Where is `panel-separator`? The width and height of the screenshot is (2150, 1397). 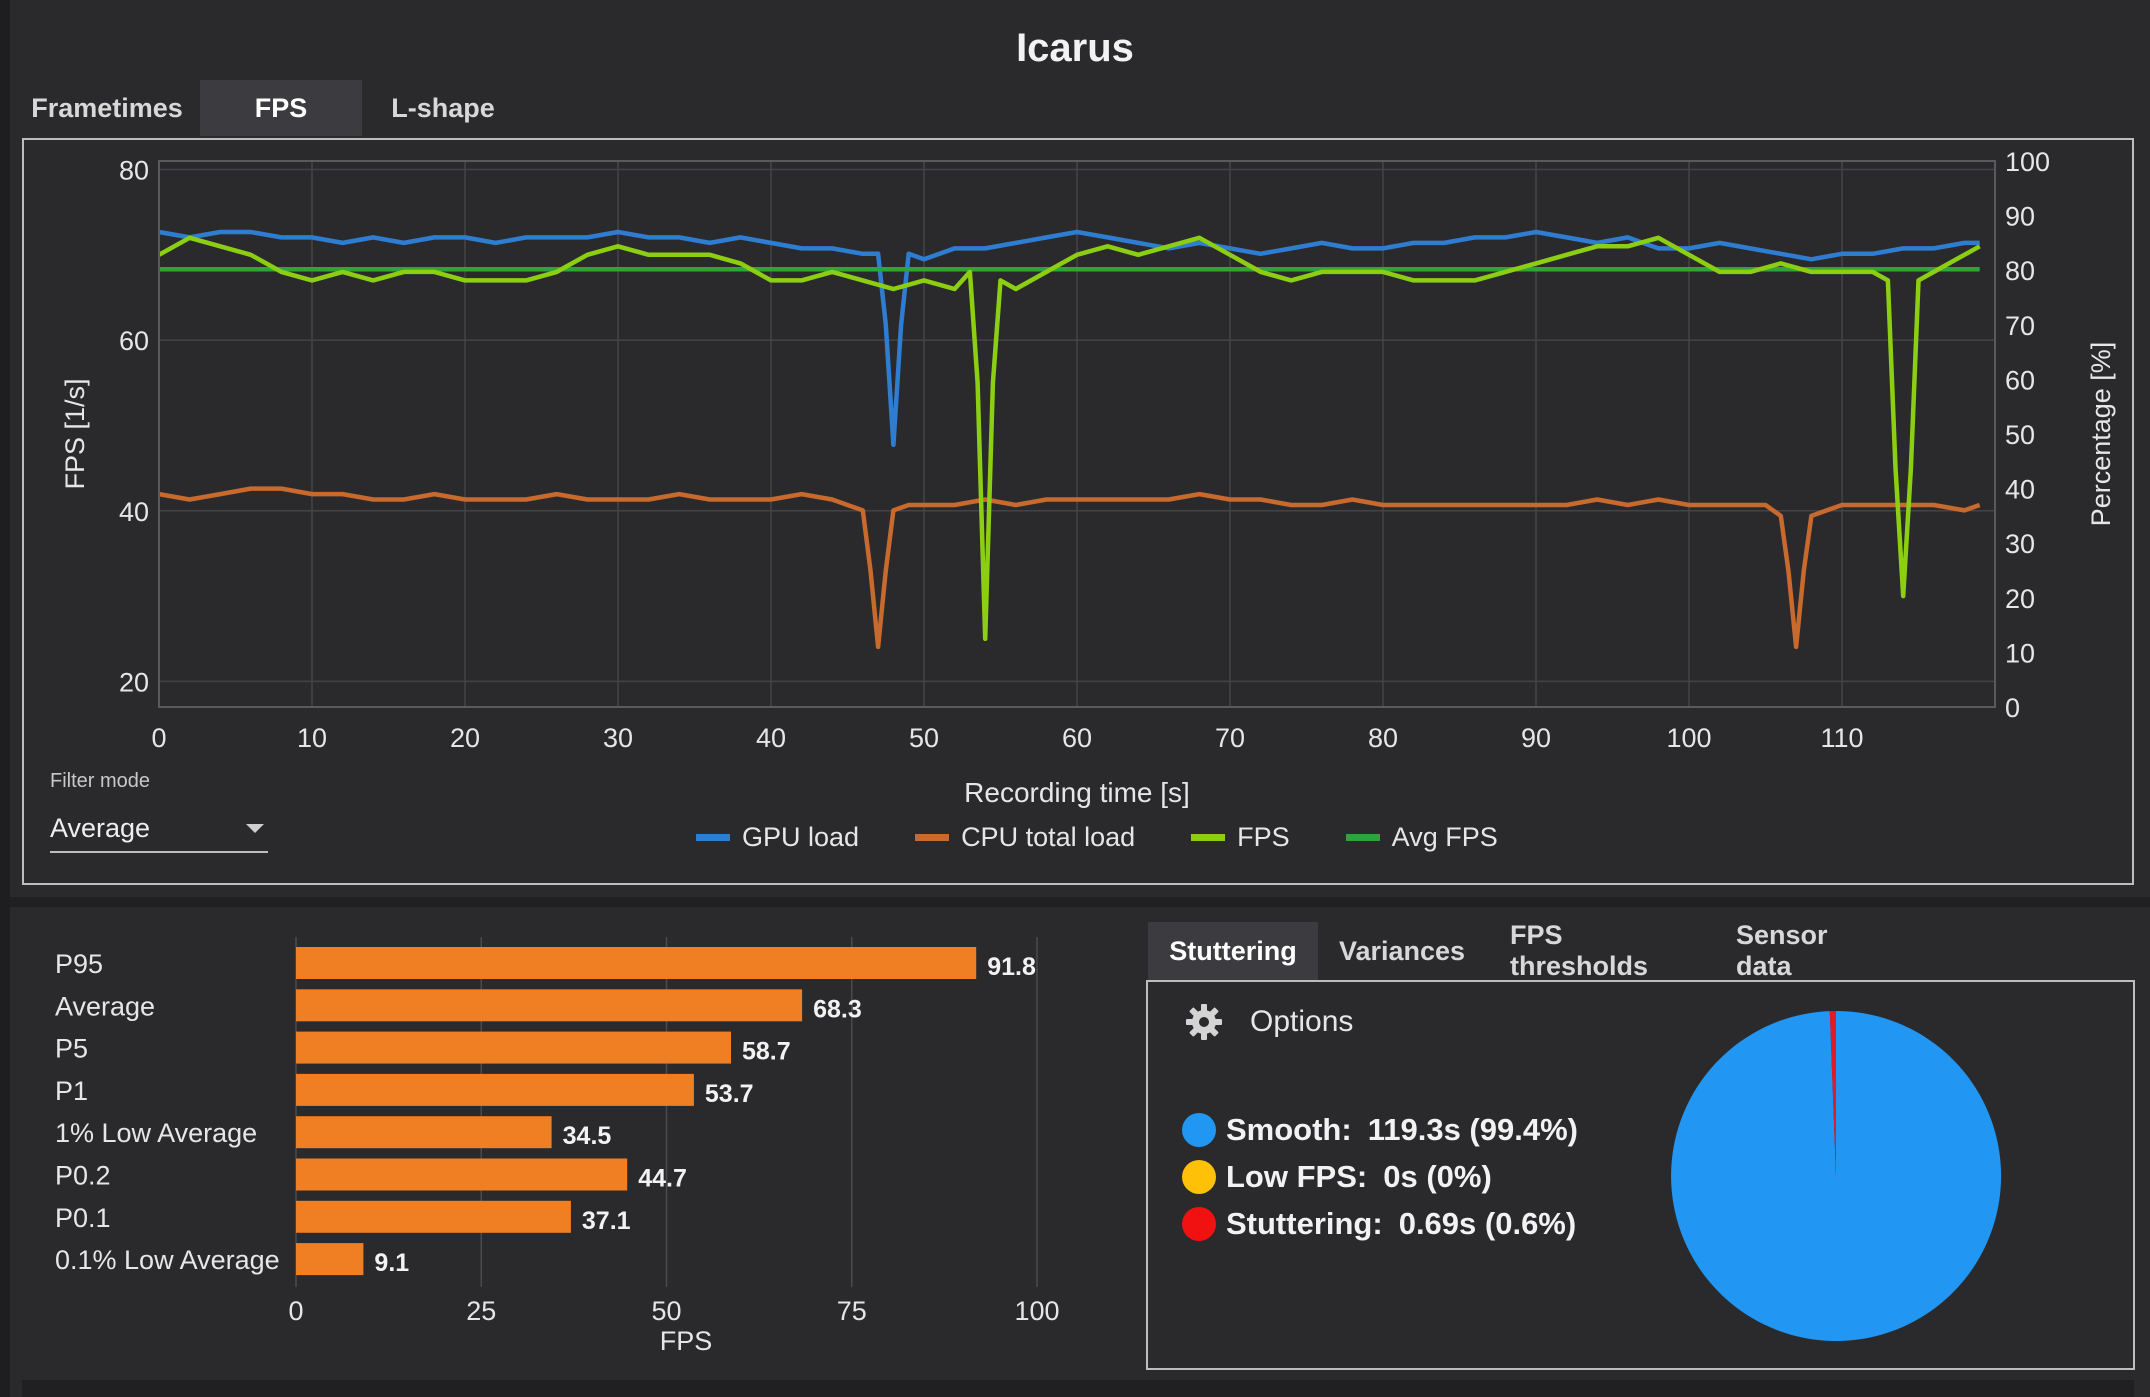
panel-separator is located at coordinates (1080, 902).